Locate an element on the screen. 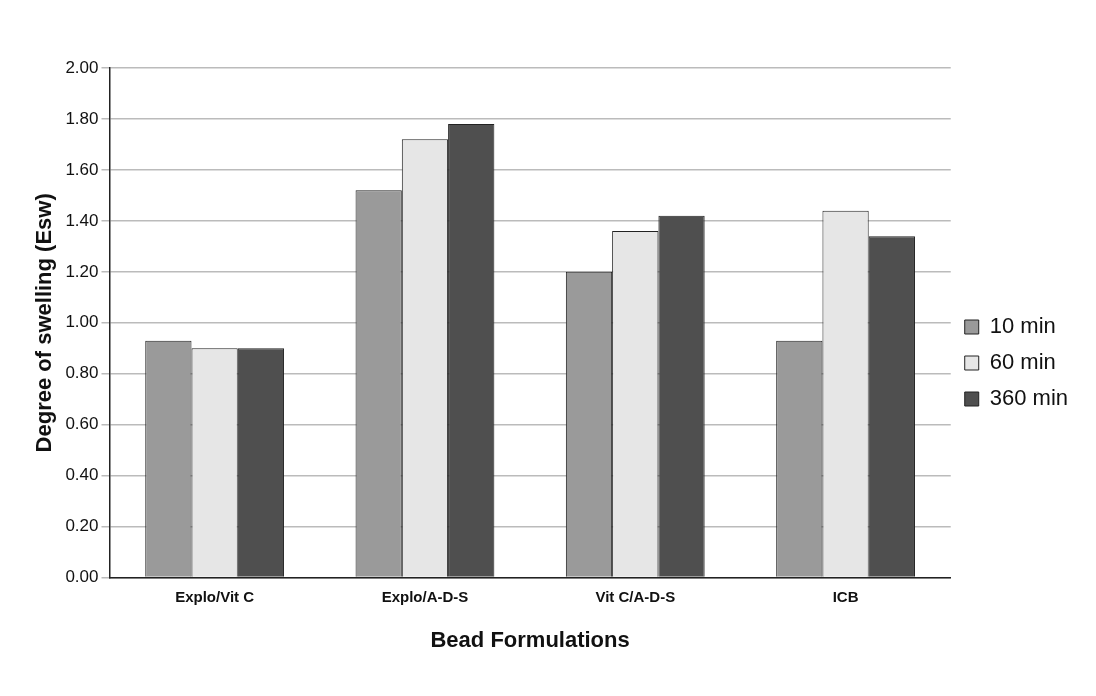  x-tick-label: ICB is located at coordinates (845, 596).